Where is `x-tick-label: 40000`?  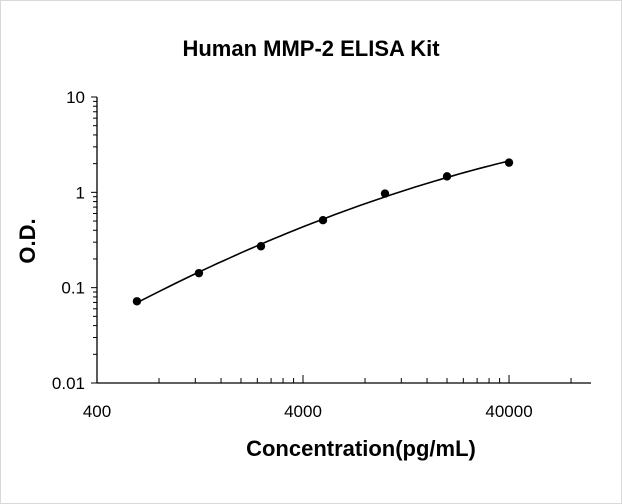 x-tick-label: 40000 is located at coordinates (508, 411).